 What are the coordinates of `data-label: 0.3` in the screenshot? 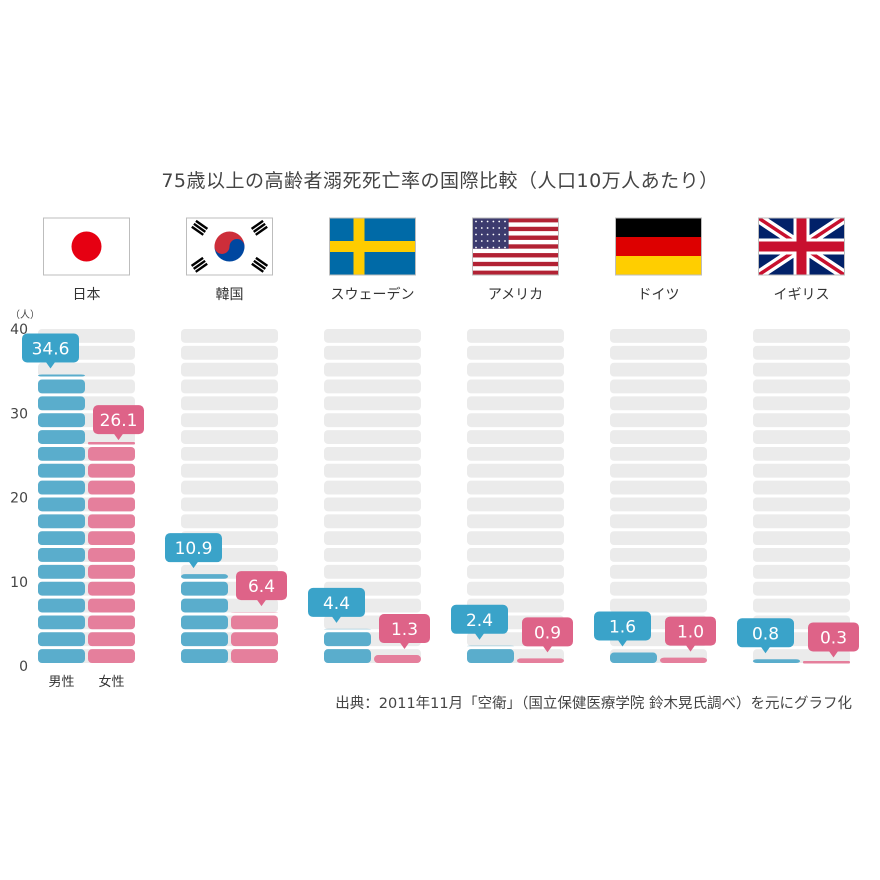 It's located at (833, 638).